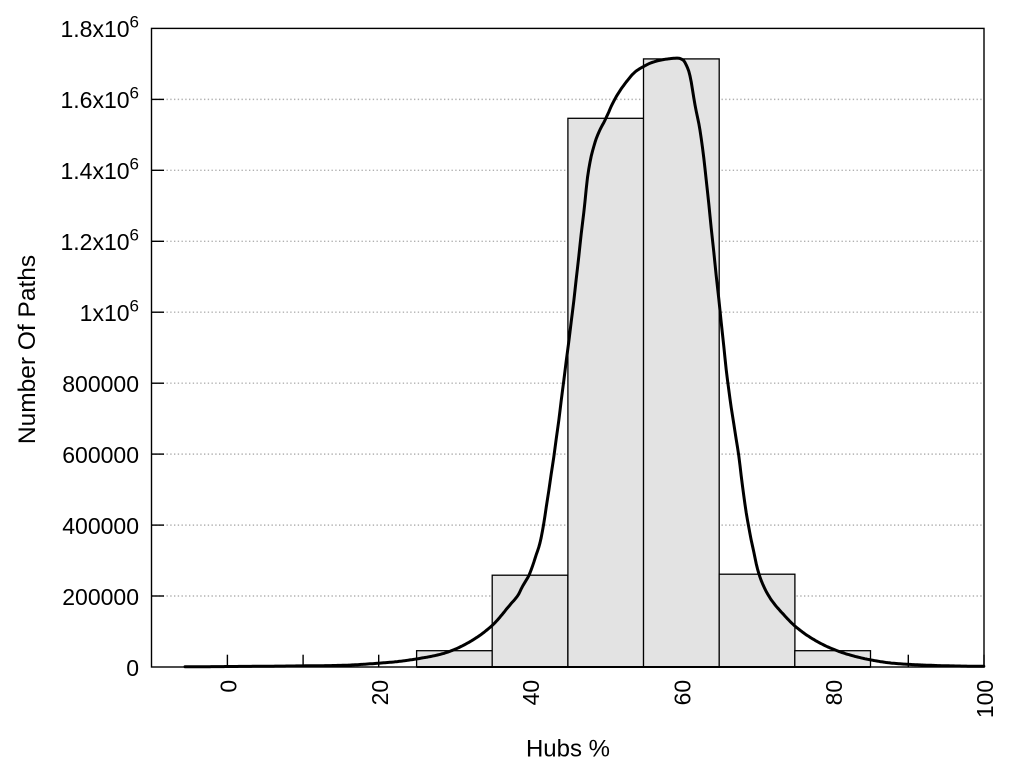 This screenshot has width=1024, height=768. I want to click on svg-text: Number Of Paths, so click(27, 349).